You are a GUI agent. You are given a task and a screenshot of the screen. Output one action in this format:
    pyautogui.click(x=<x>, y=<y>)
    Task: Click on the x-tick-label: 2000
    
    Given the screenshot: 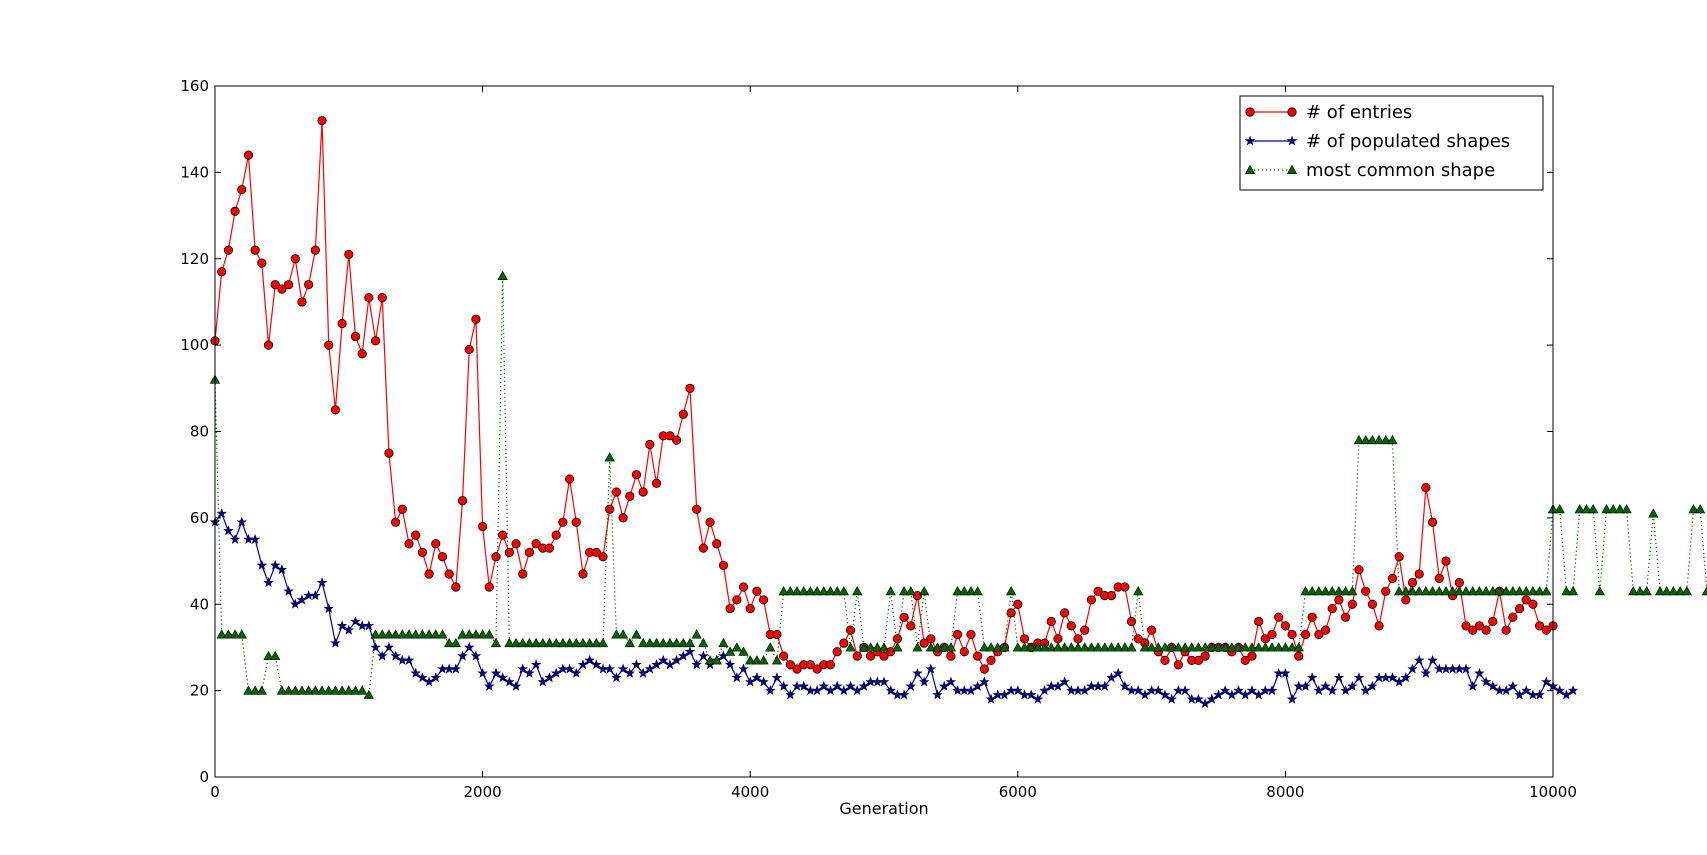 What is the action you would take?
    pyautogui.click(x=483, y=792)
    